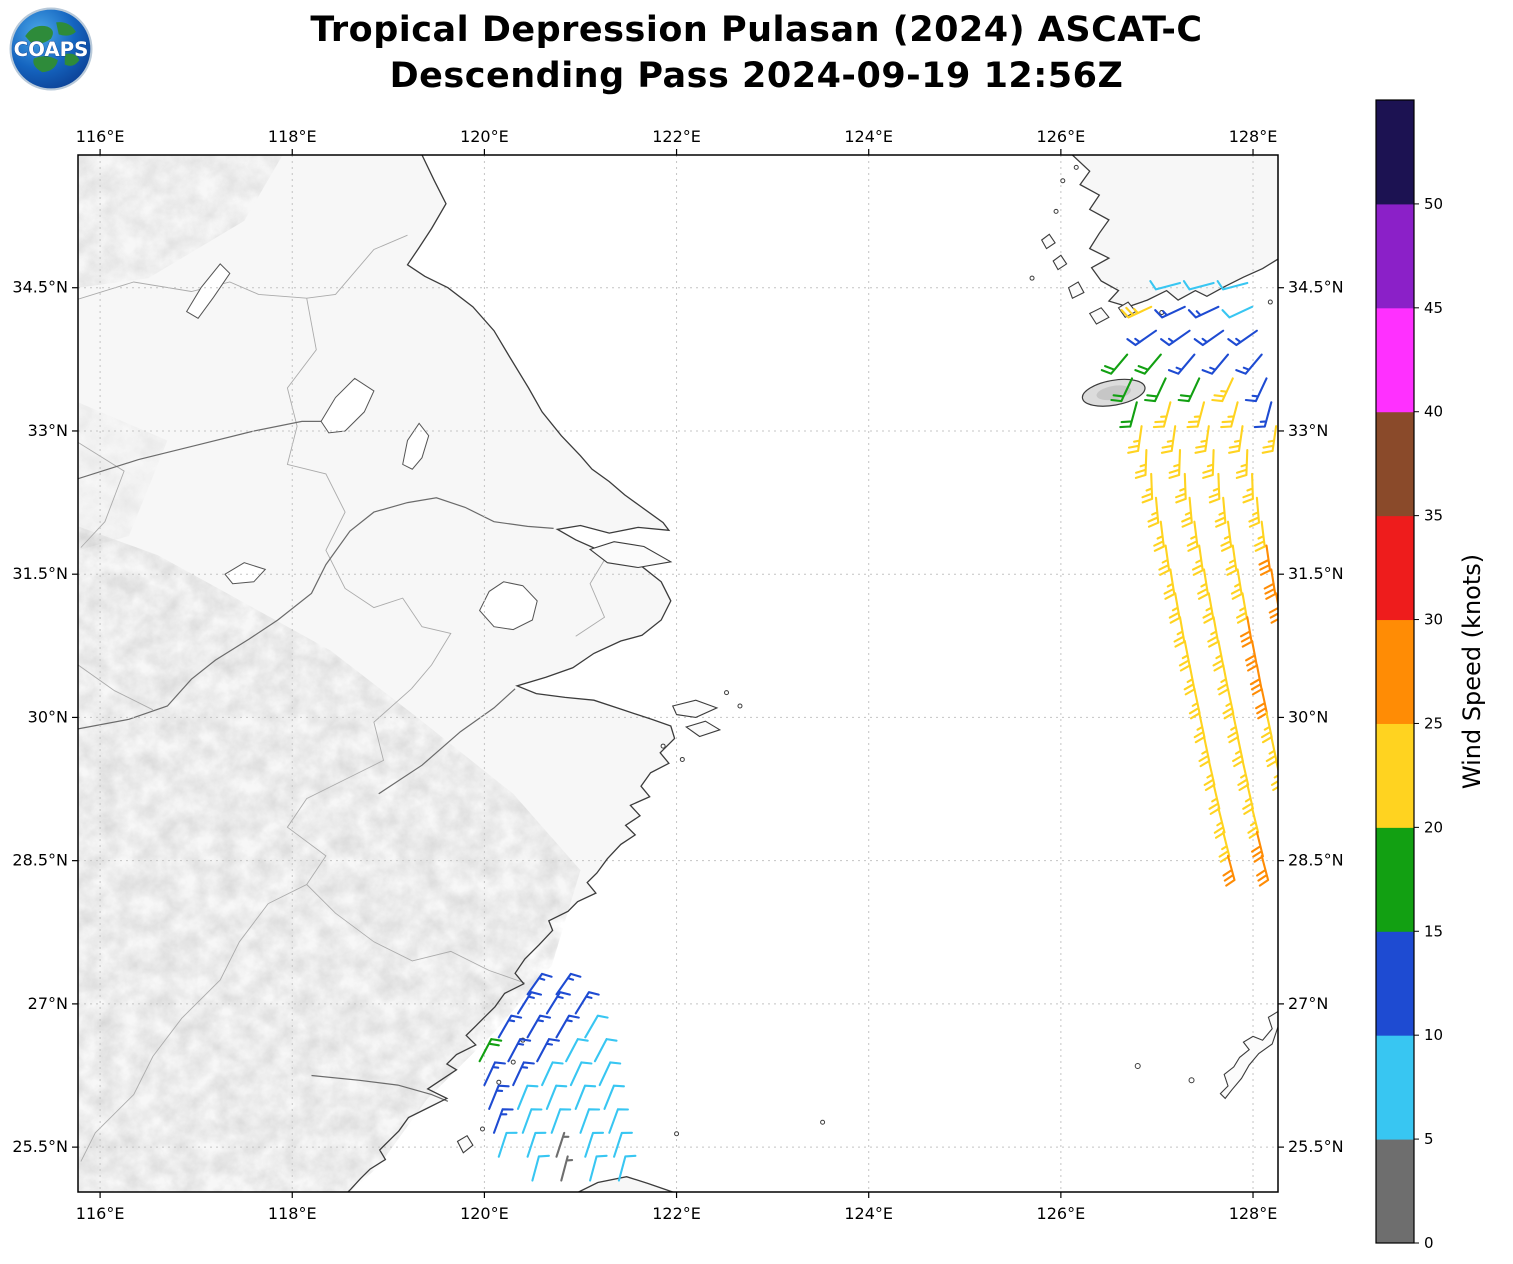  I want to click on colorbar-tick-label: 30, so click(1433, 620).